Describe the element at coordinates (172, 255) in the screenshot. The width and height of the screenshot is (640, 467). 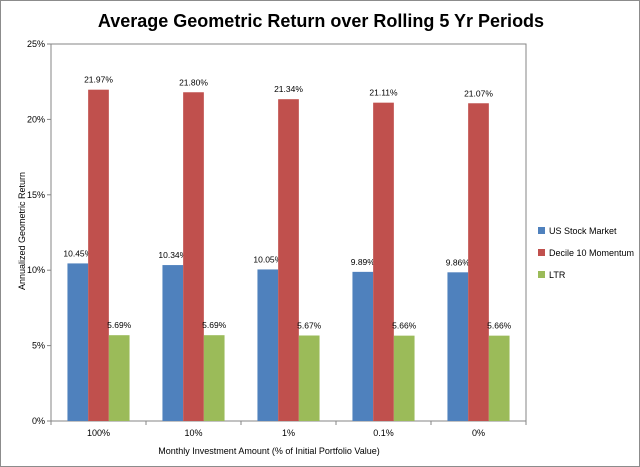
I see `data-label: 10.34%` at that location.